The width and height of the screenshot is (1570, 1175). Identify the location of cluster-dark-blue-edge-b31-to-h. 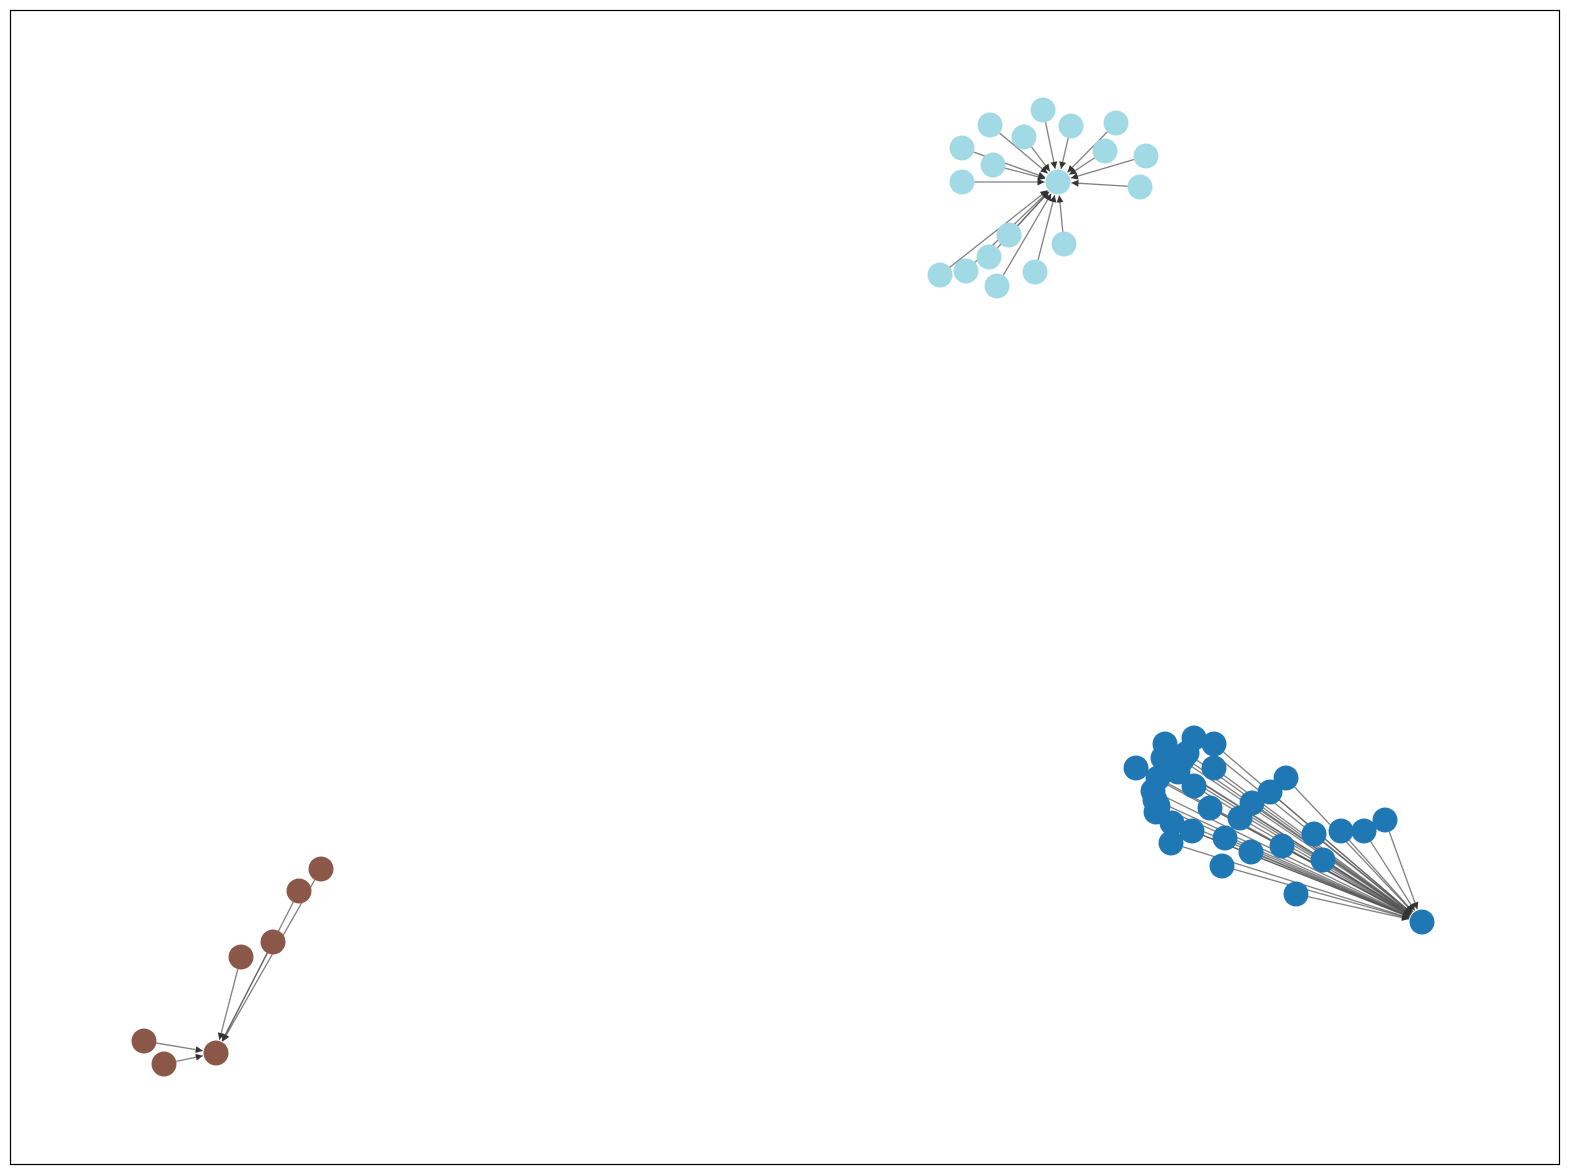
(1358, 908).